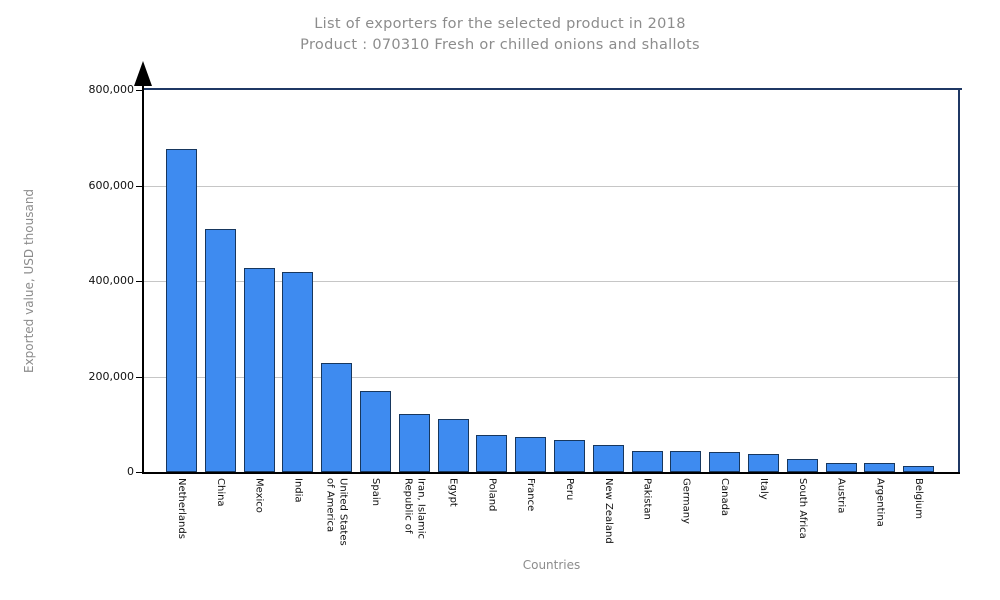 This screenshot has height=600, width=1000. Describe the element at coordinates (337, 417) in the screenshot. I see `bar-united-states-of-america` at that location.